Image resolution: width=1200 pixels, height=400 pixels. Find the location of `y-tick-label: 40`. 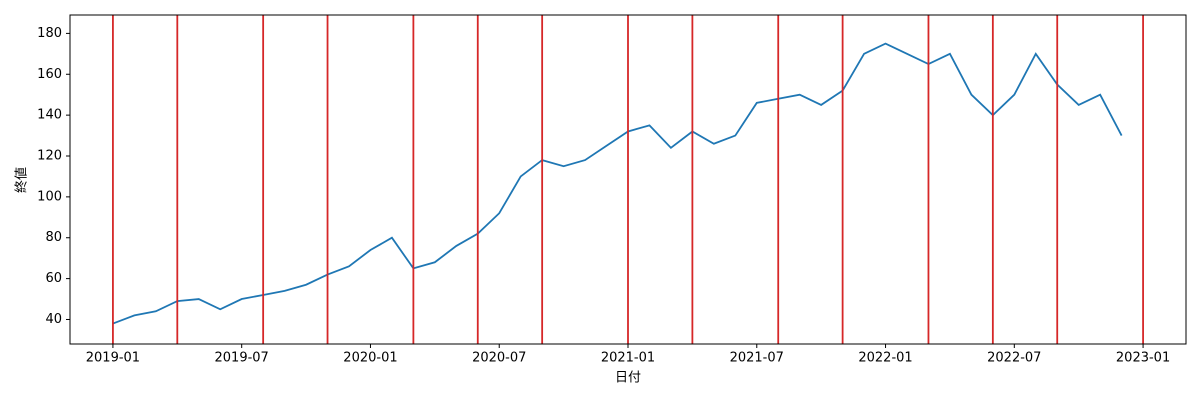

y-tick-label: 40 is located at coordinates (53, 319).